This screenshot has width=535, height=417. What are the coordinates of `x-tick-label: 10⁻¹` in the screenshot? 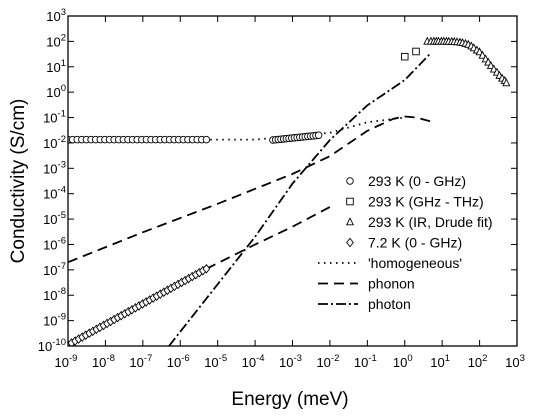 It's located at (365, 361).